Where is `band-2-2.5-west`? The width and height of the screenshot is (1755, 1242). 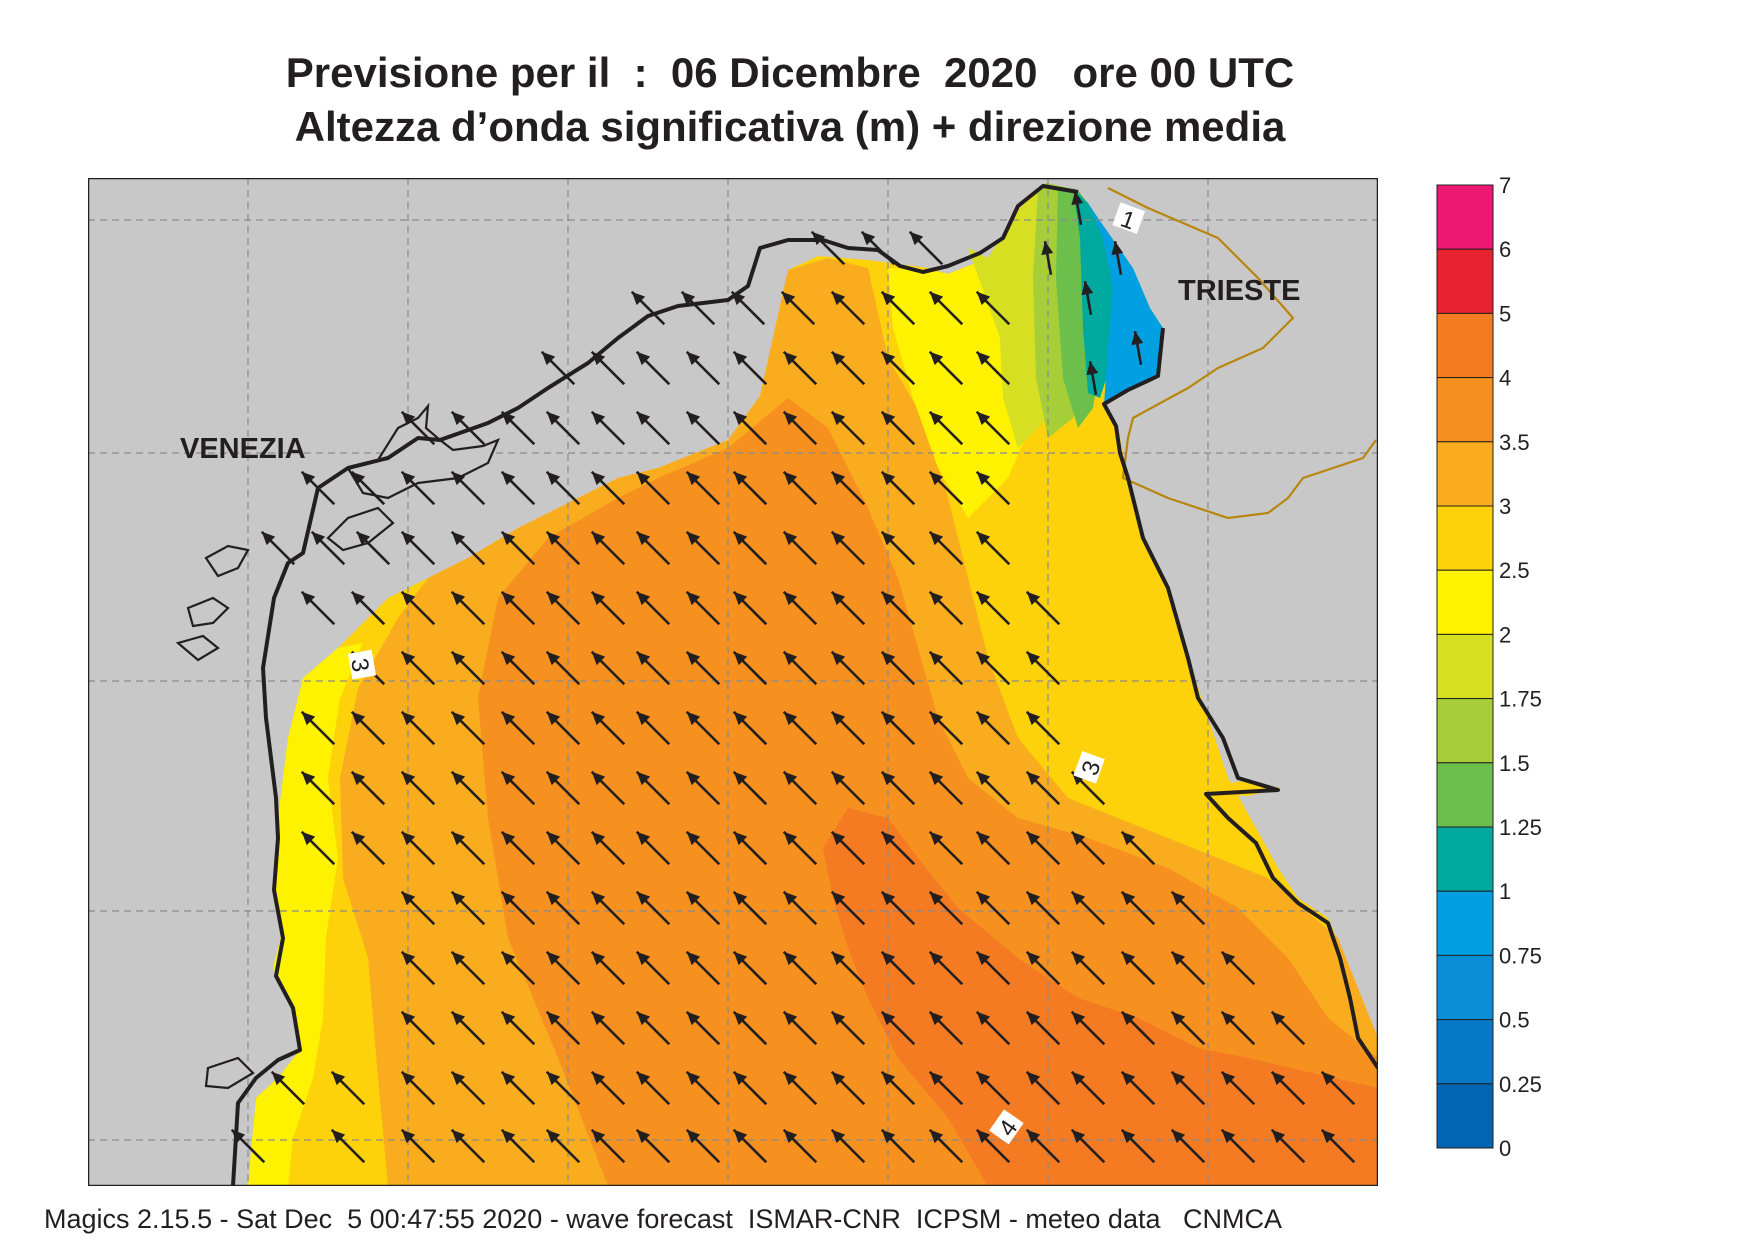 band-2-2.5-west is located at coordinates (305, 914).